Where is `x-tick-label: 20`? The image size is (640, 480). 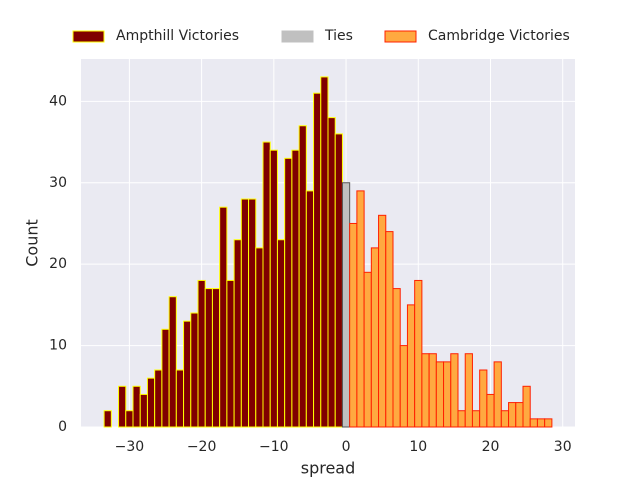 x-tick-label: 20 is located at coordinates (491, 447).